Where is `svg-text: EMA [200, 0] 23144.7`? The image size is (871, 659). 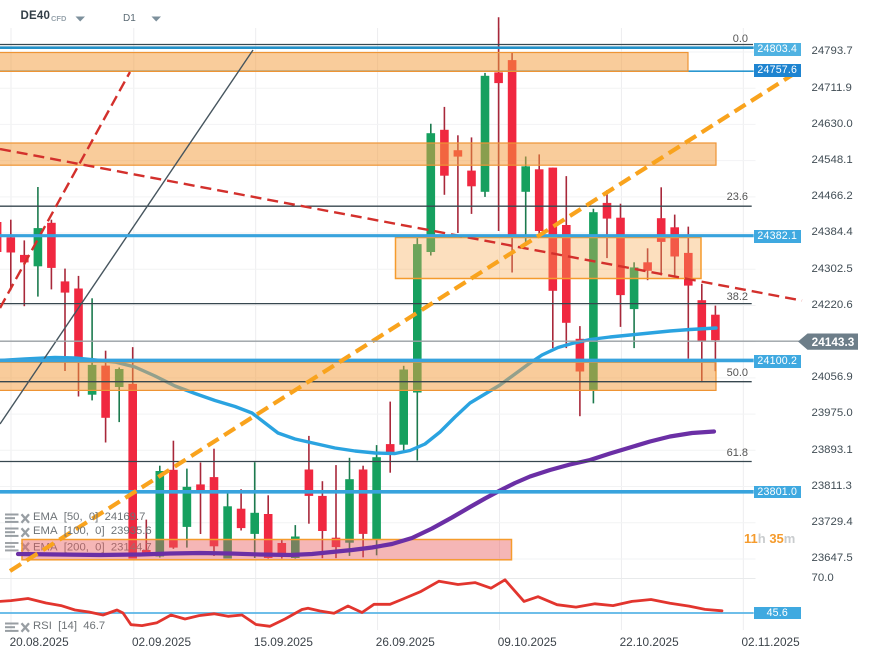 svg-text: EMA [200, 0] 23144.7 is located at coordinates (92, 547).